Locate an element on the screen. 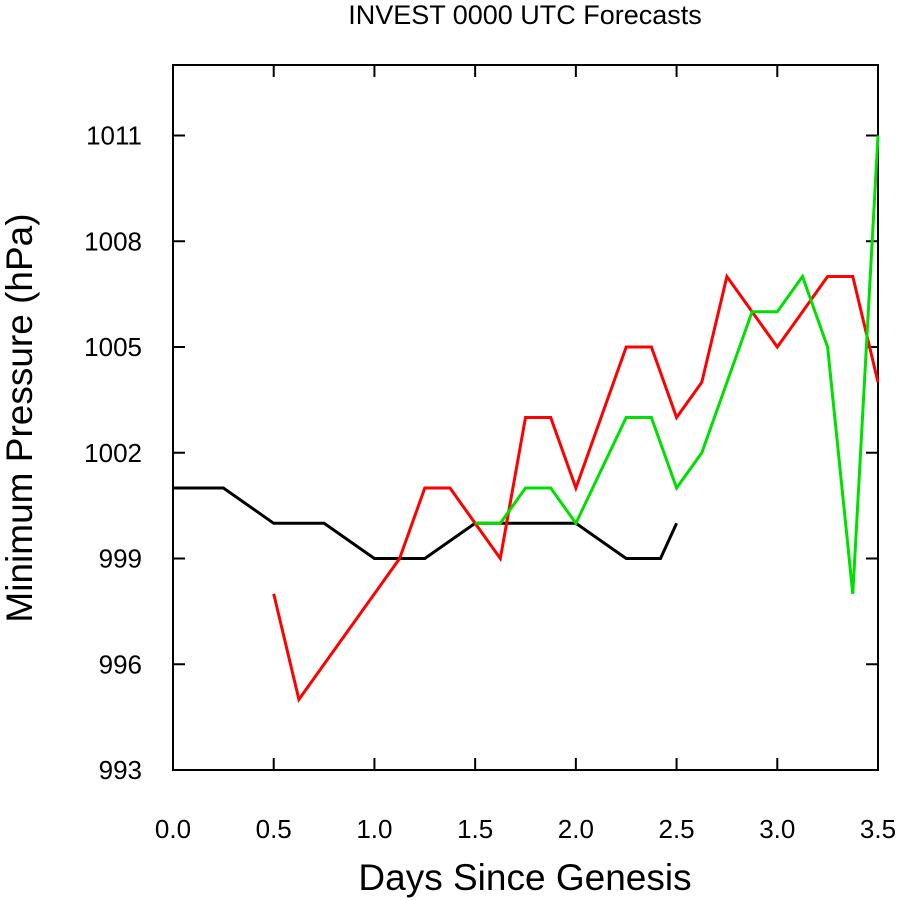 The width and height of the screenshot is (900, 900). y-tick-label: 996 is located at coordinates (120, 664).